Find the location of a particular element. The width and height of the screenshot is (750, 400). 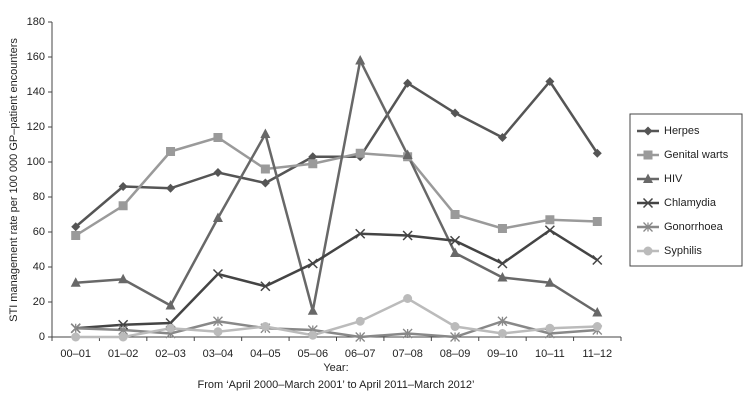

y-tick-label: 180 is located at coordinates (36, 22).